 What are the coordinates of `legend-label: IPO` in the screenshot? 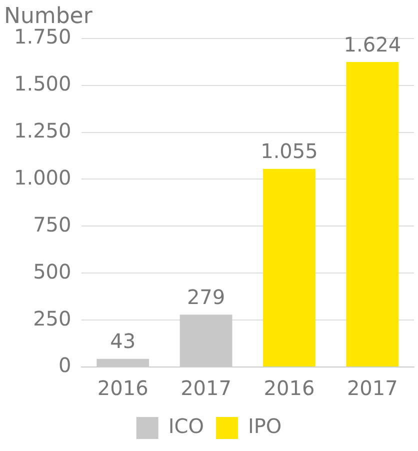 It's located at (265, 426).